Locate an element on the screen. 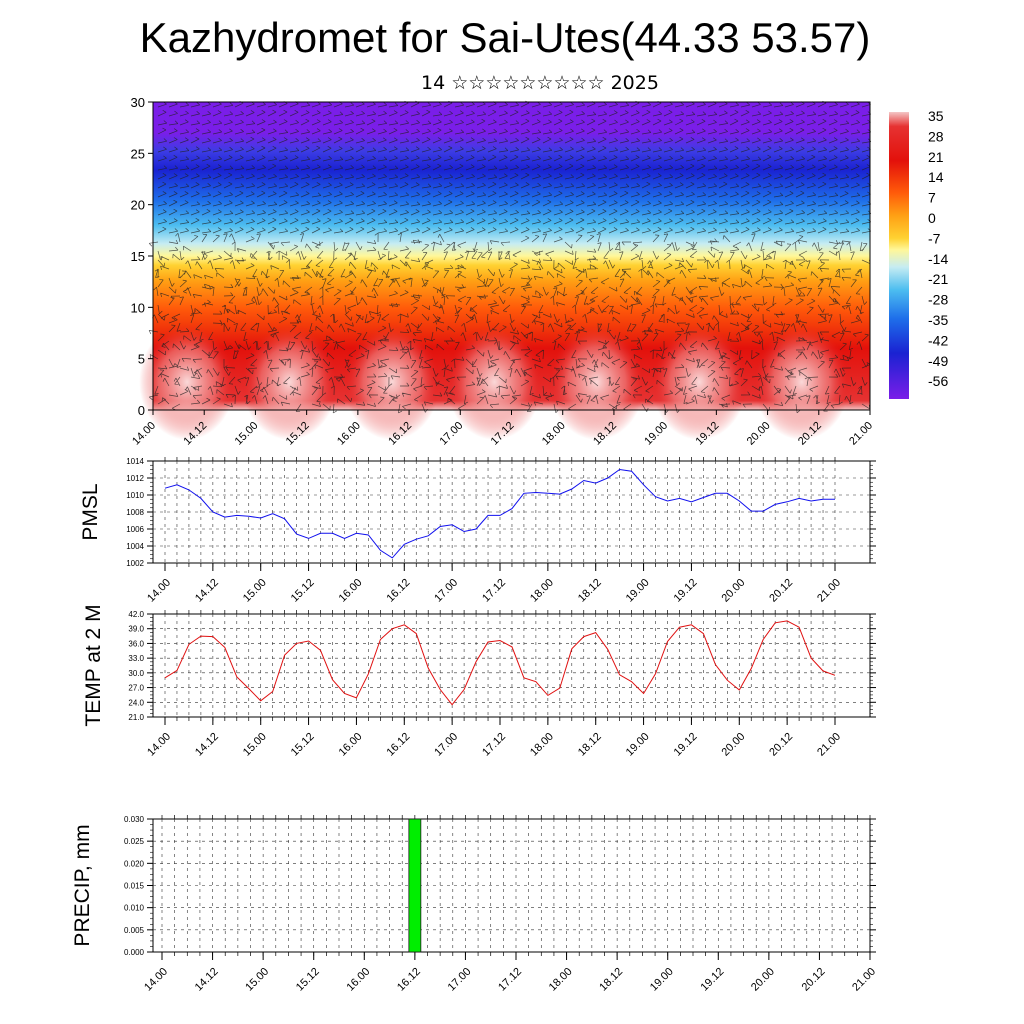  temp-x-tick-label: 19.00 is located at coordinates (638, 745).